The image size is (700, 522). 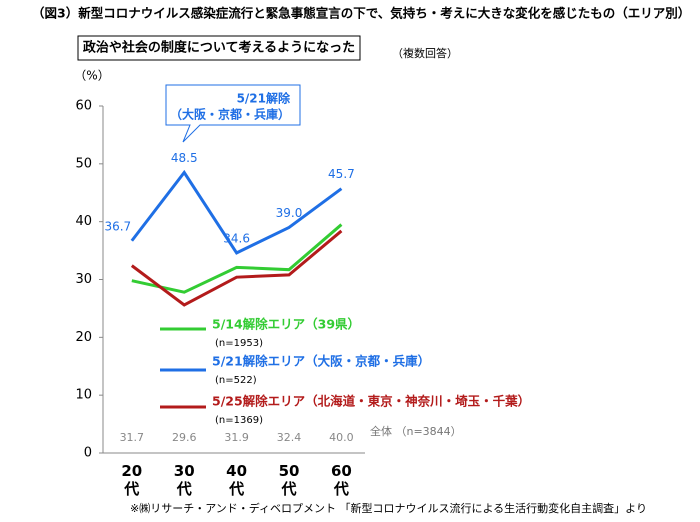 What do you see at coordinates (83, 106) in the screenshot?
I see `y-tick-label: 60` at bounding box center [83, 106].